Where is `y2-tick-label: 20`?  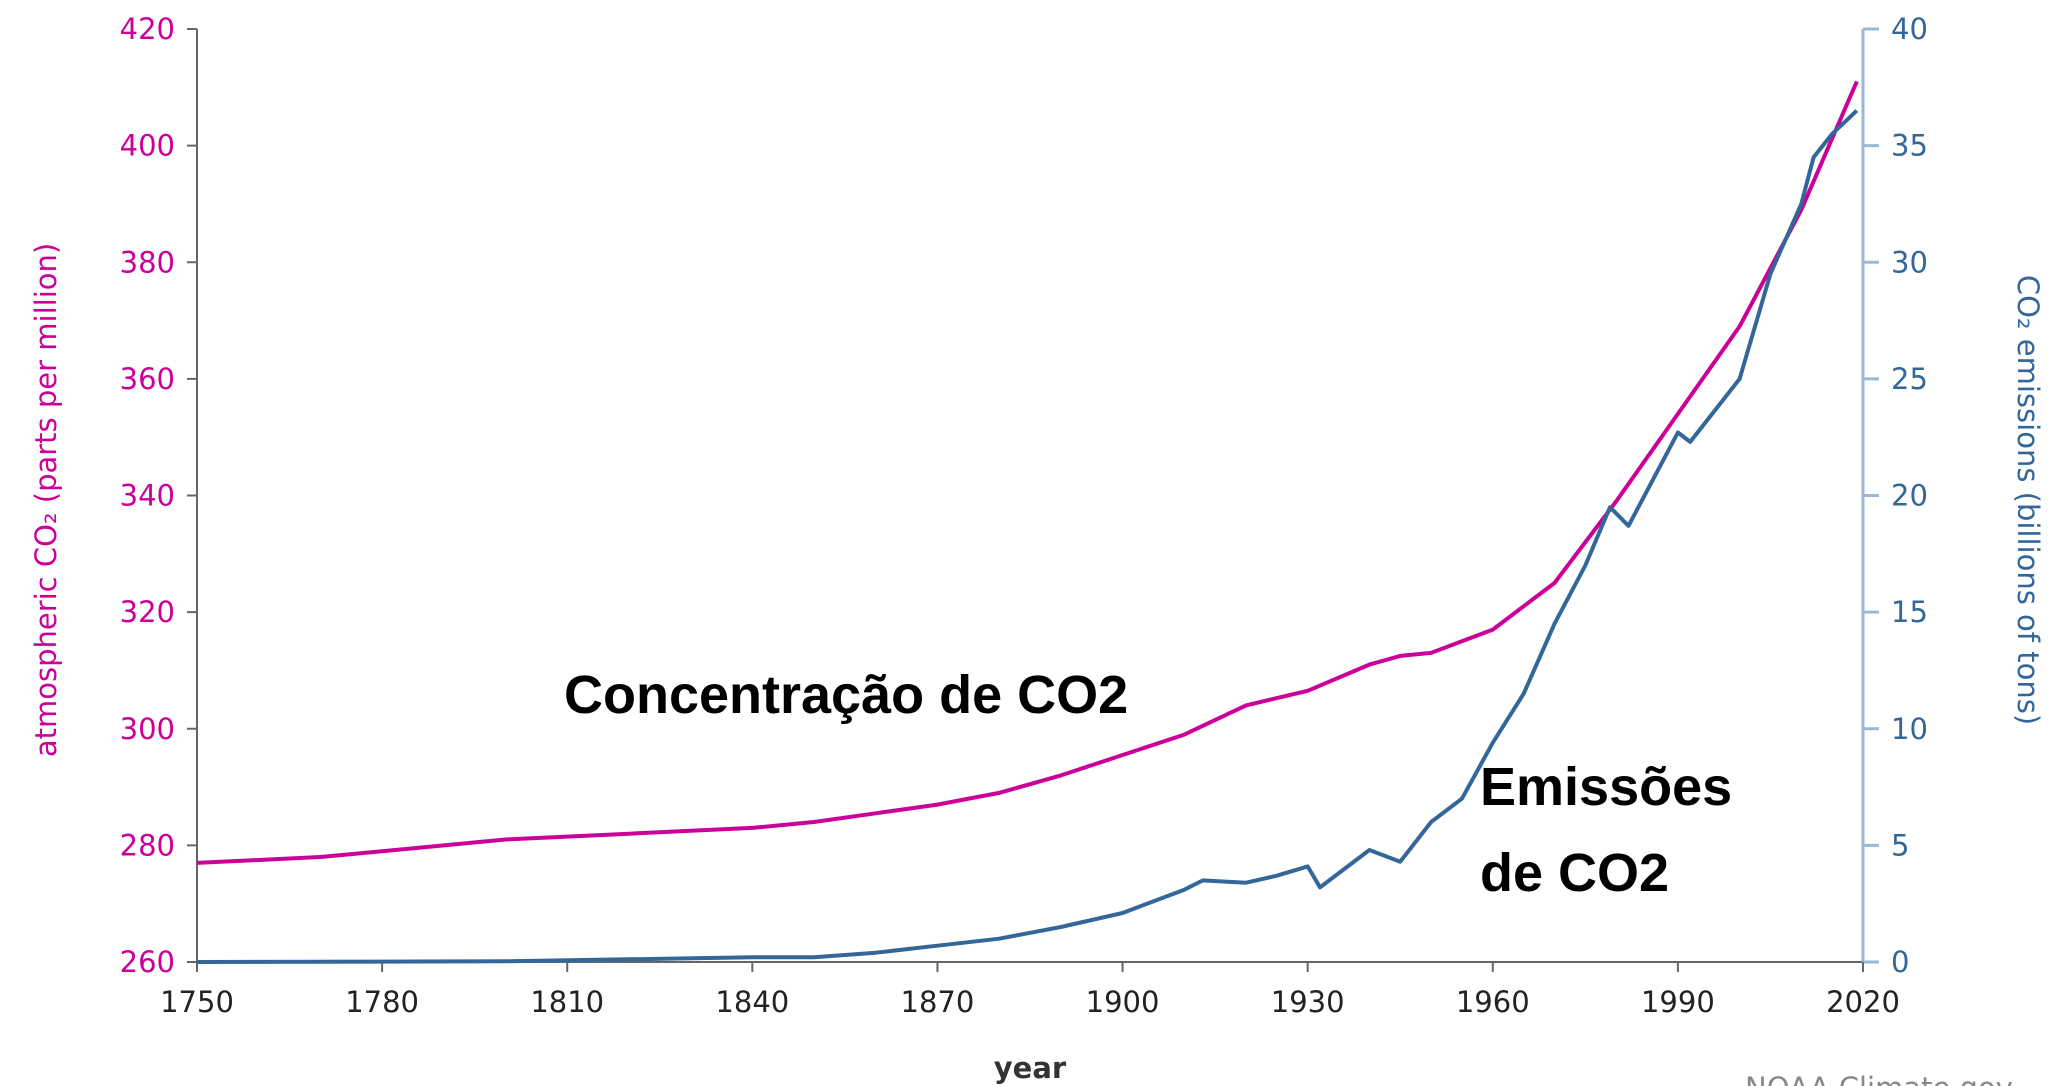 y2-tick-label: 20 is located at coordinates (1909, 496).